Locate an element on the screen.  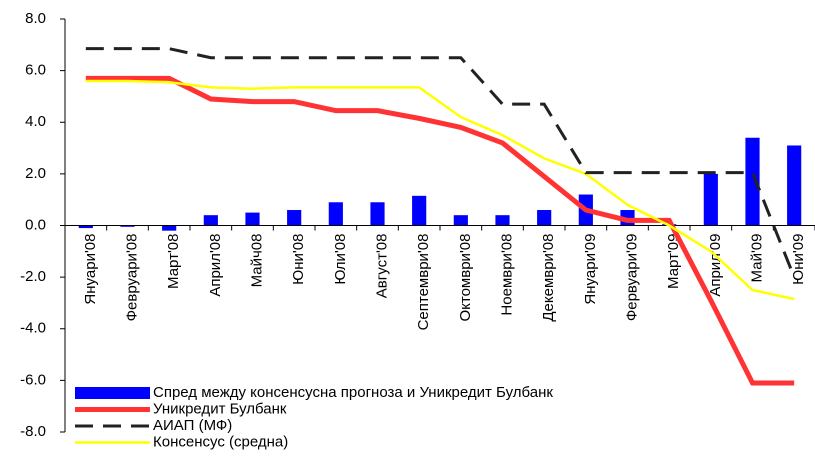
x-tick-label: Април'08 is located at coordinates (215, 264).